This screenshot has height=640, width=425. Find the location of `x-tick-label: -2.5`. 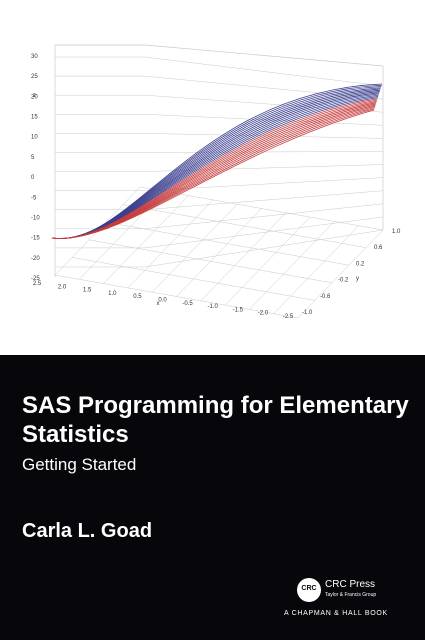

x-tick-label: -2.5 is located at coordinates (288, 317).